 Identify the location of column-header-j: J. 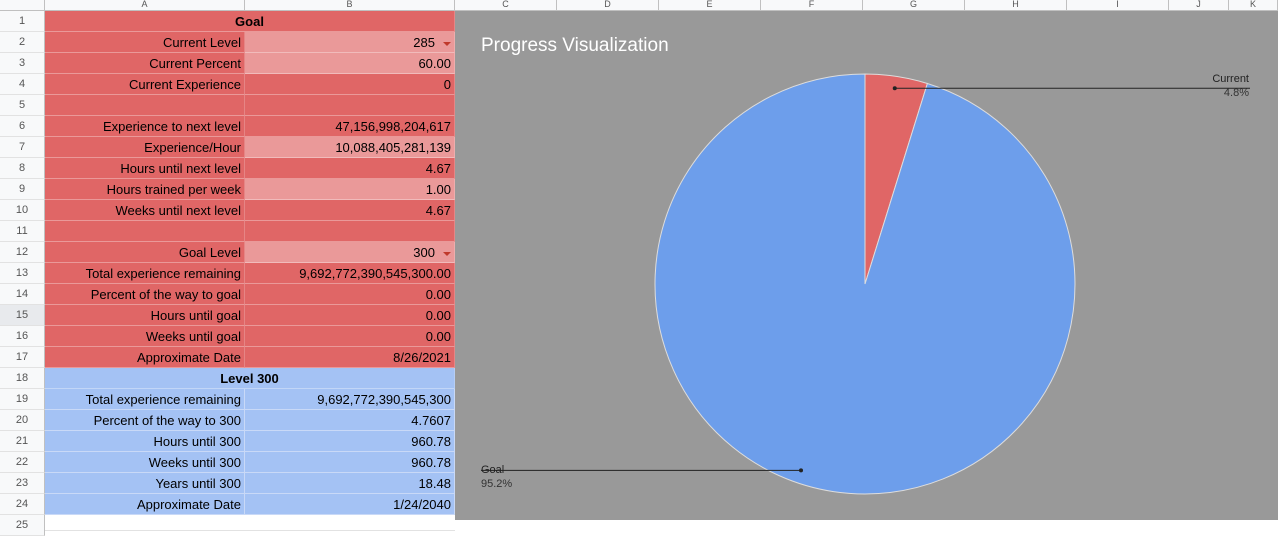
(1199, 5).